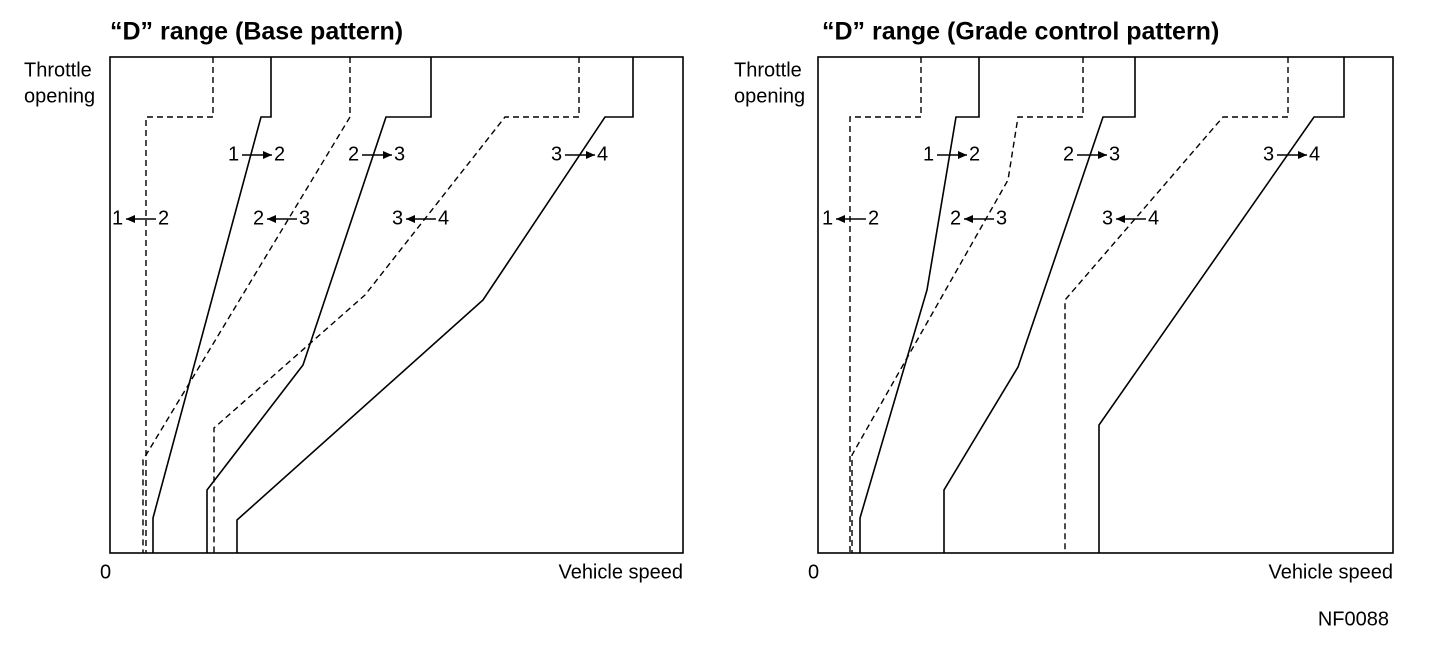 The height and width of the screenshot is (660, 1456). Describe the element at coordinates (1020, 32) in the screenshot. I see `panel-title: “D” range (Grade control pattern)` at that location.